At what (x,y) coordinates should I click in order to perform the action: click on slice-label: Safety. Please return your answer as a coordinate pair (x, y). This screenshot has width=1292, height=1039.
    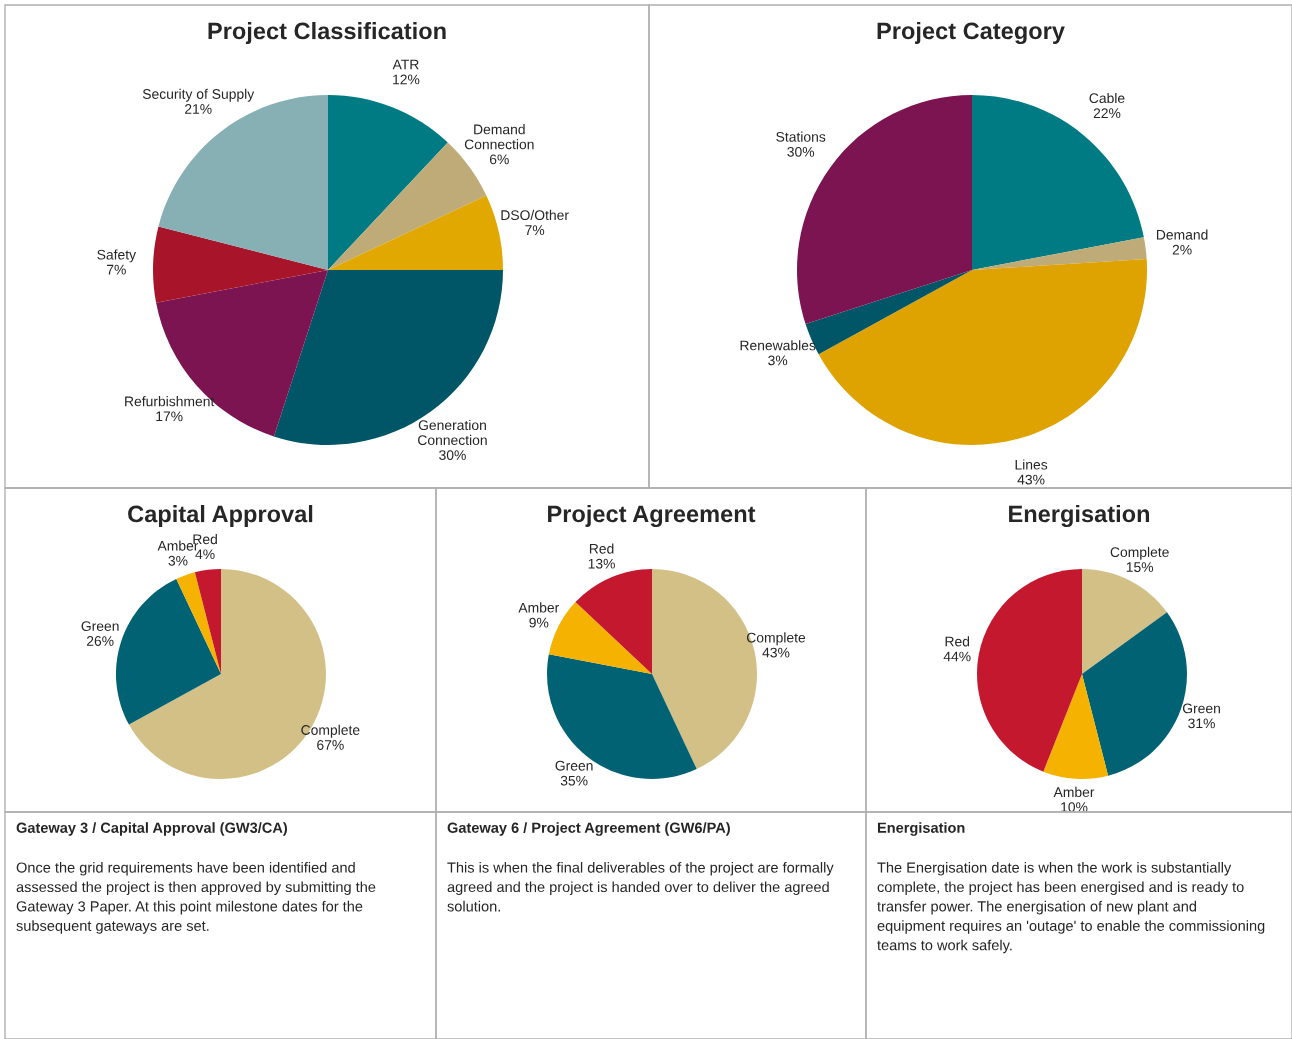
    Looking at the image, I should click on (117, 256).